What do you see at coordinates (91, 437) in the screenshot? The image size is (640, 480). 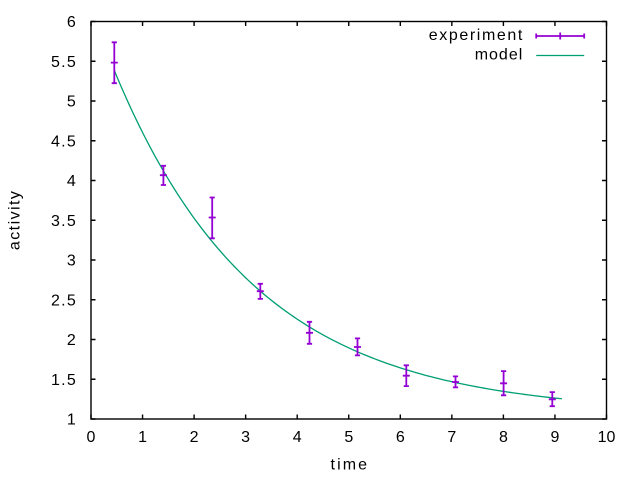 I see `svg-text: 0` at bounding box center [91, 437].